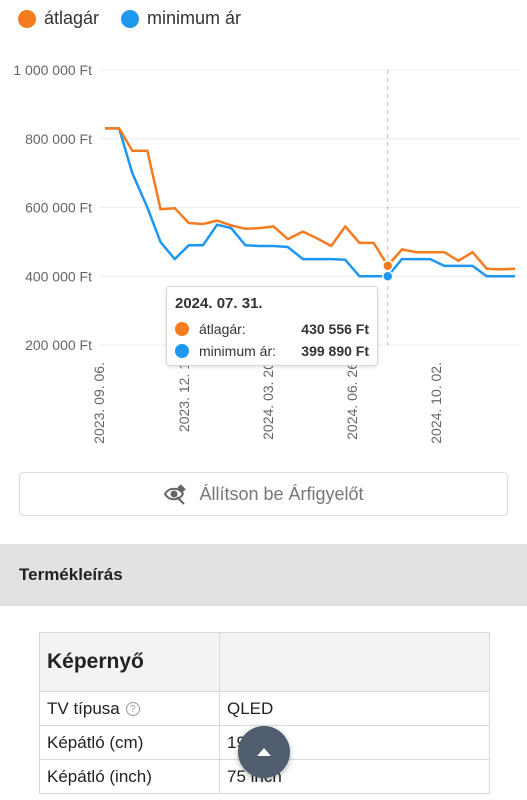 The width and height of the screenshot is (527, 800). I want to click on spec-label: Képátló (cm), so click(129, 742).